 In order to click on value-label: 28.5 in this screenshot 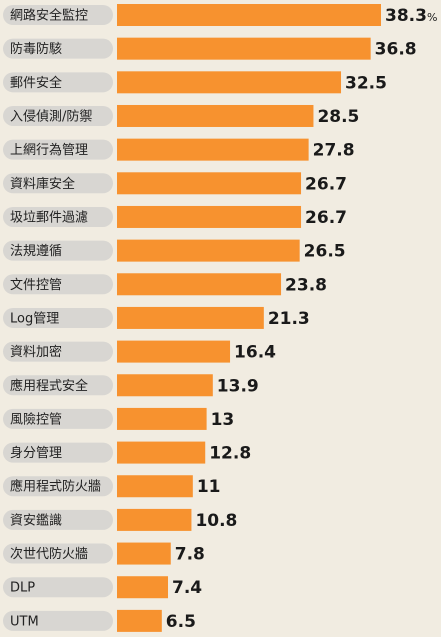, I will do `click(338, 117)`.